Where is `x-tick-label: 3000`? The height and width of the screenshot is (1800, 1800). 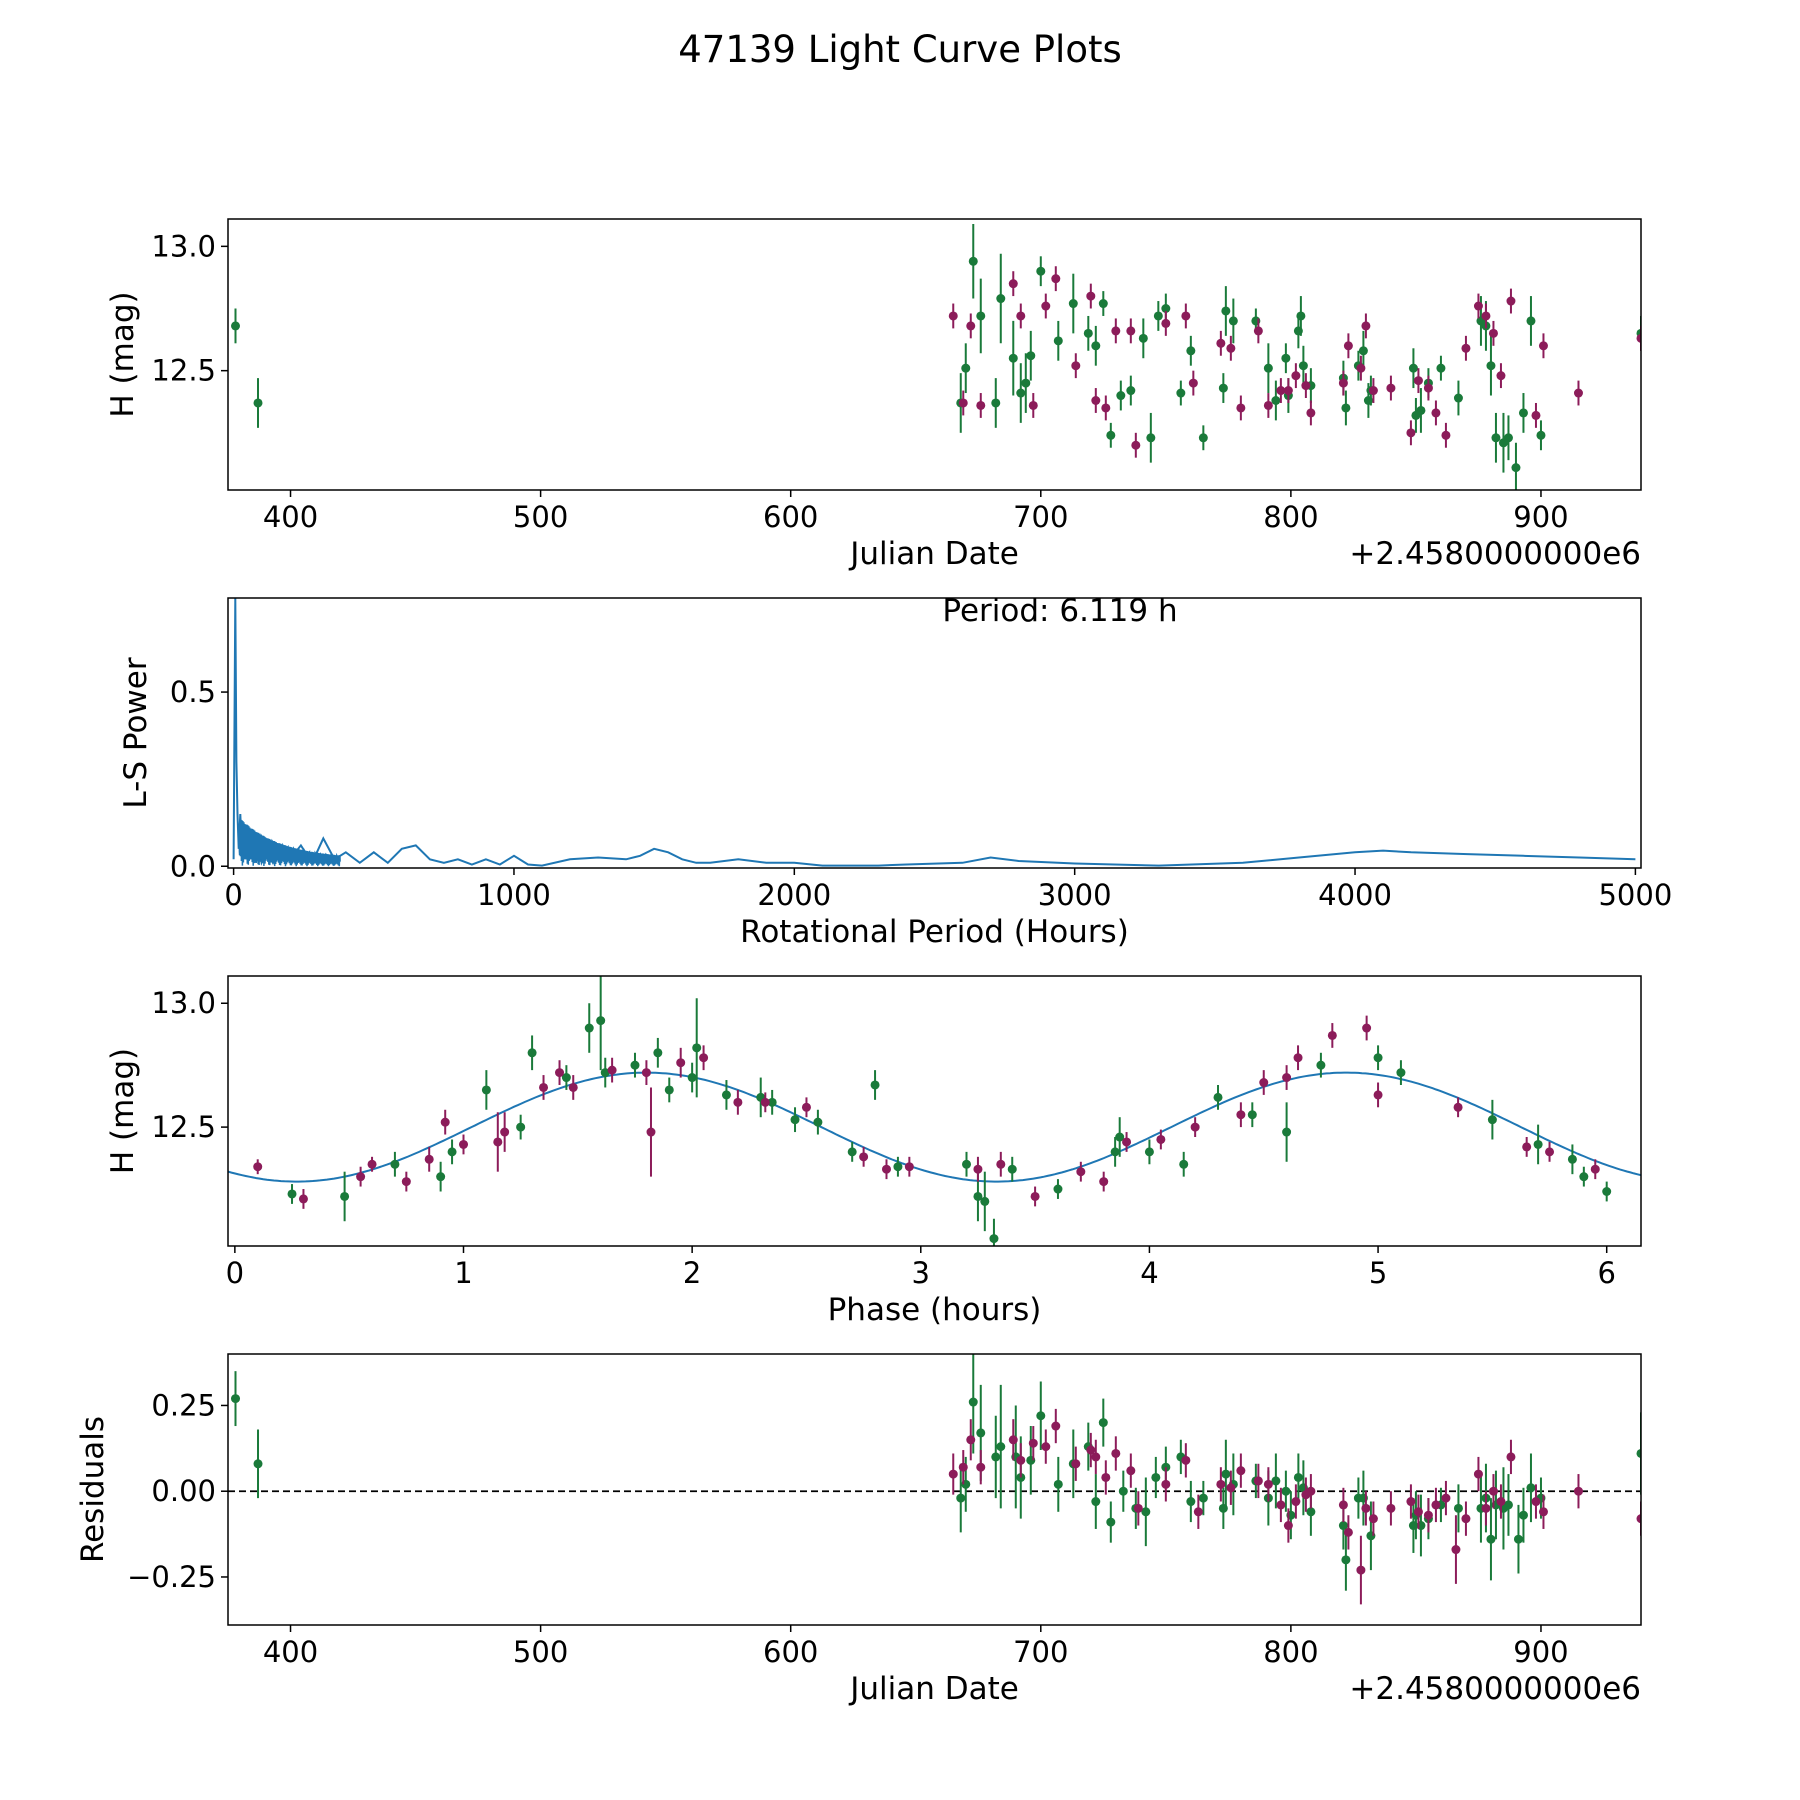 x-tick-label: 3000 is located at coordinates (1075, 895).